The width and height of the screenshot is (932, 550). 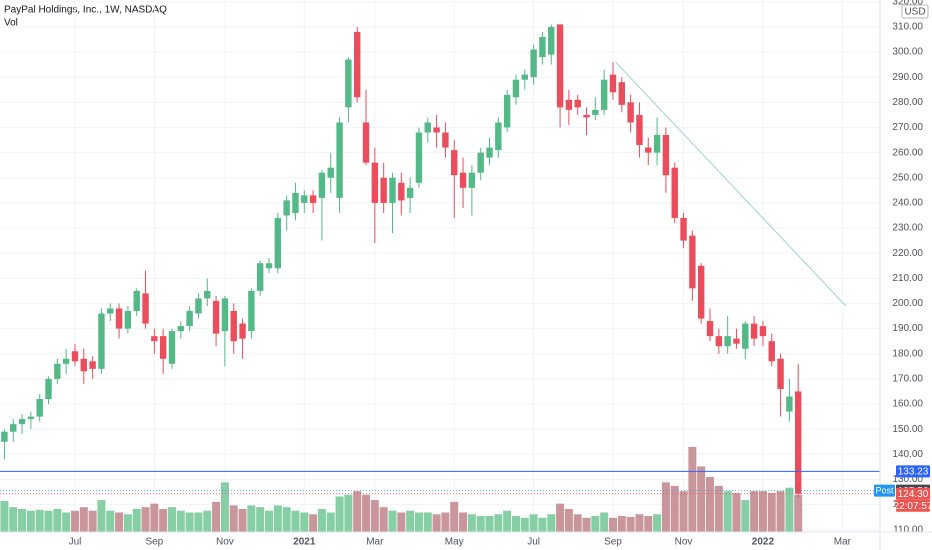 I want to click on price-tag-label: 124.30, so click(x=913, y=494).